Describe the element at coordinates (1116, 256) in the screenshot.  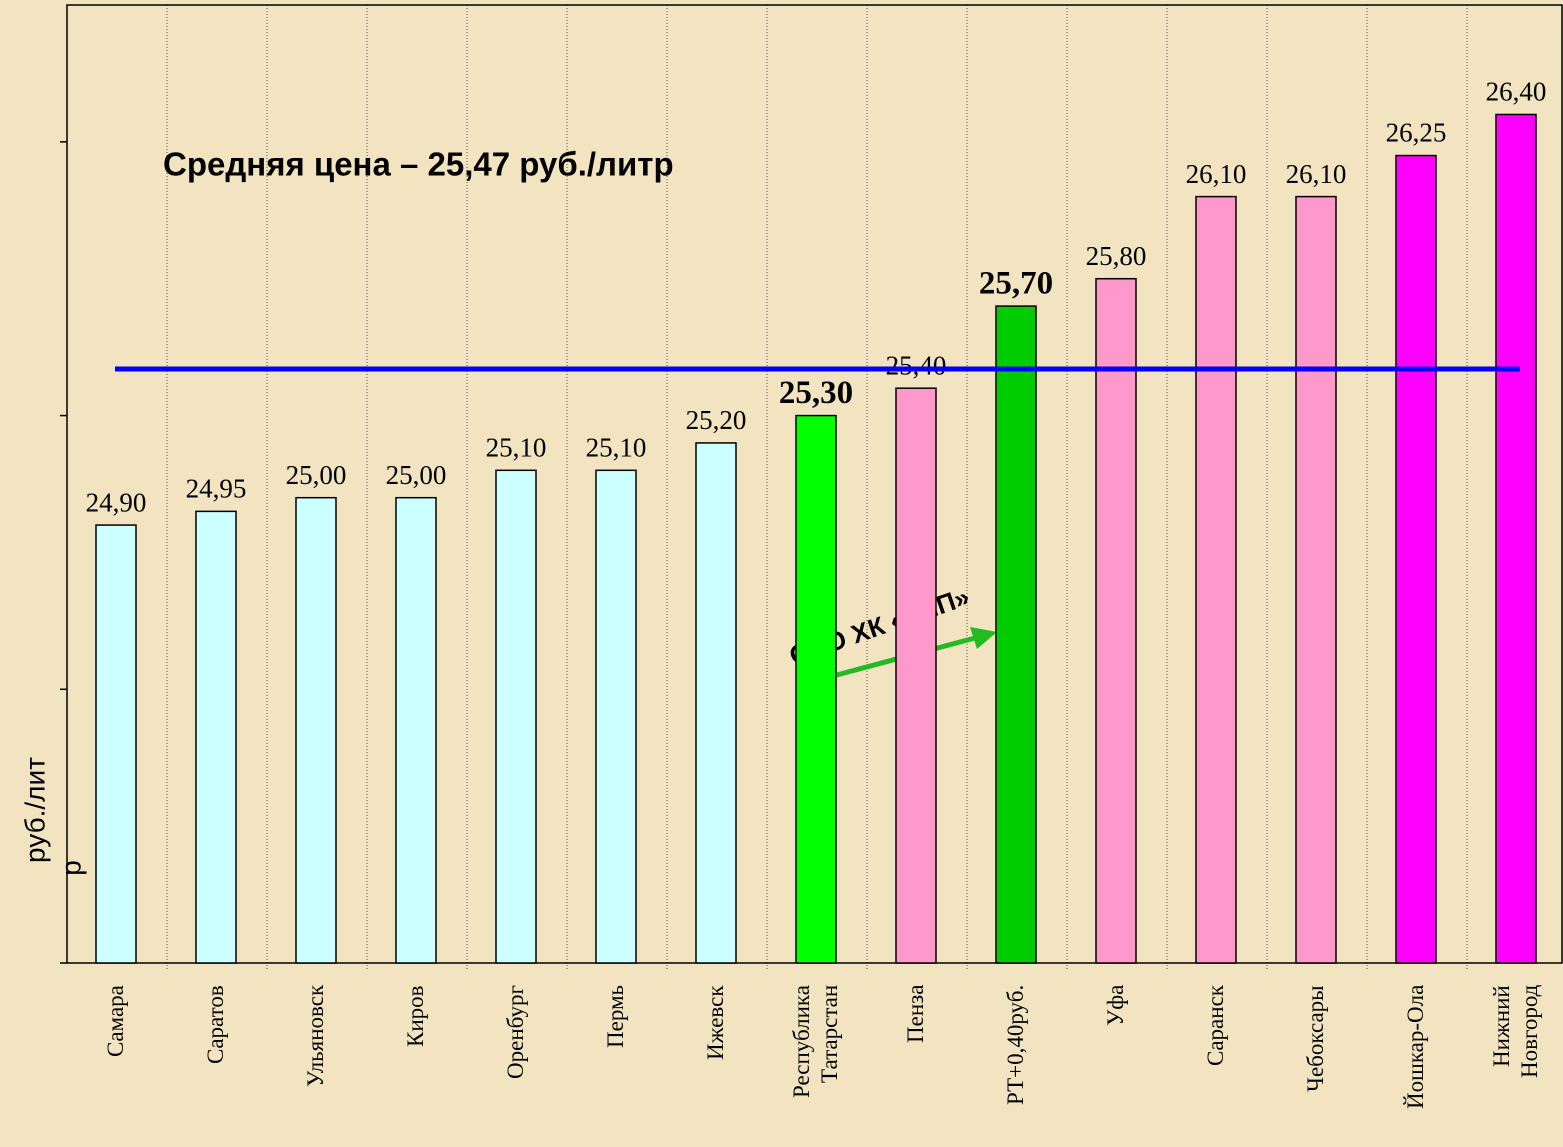
I see `value-label: 25,80` at that location.